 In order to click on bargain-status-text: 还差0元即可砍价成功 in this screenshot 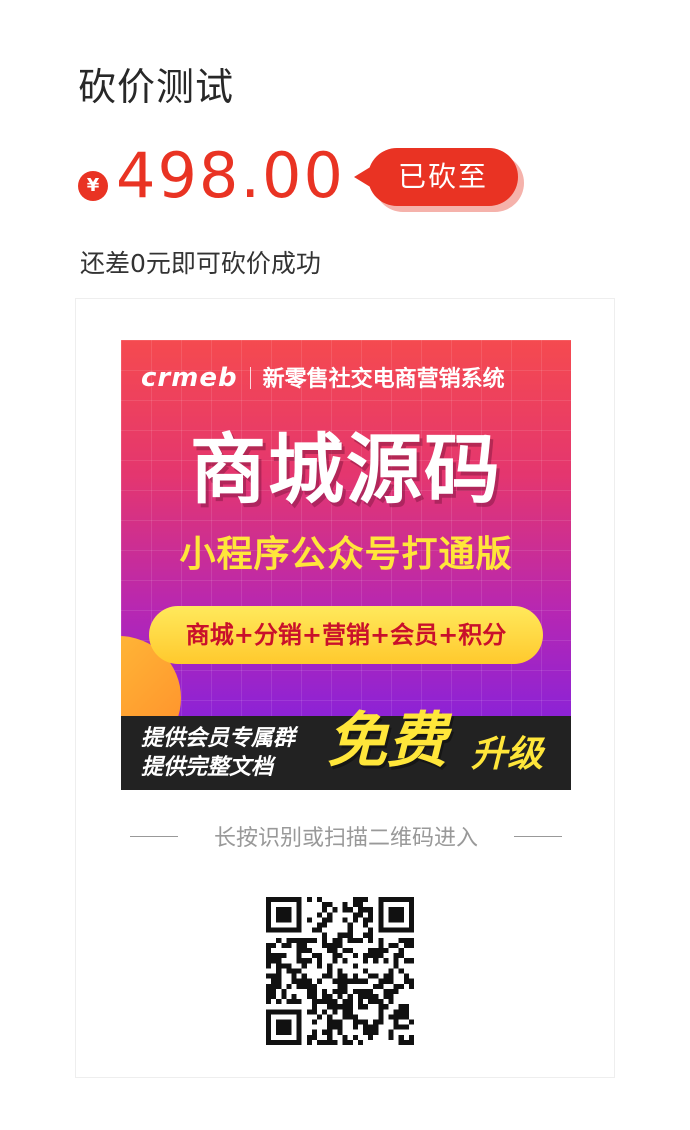, I will do `click(200, 263)`.